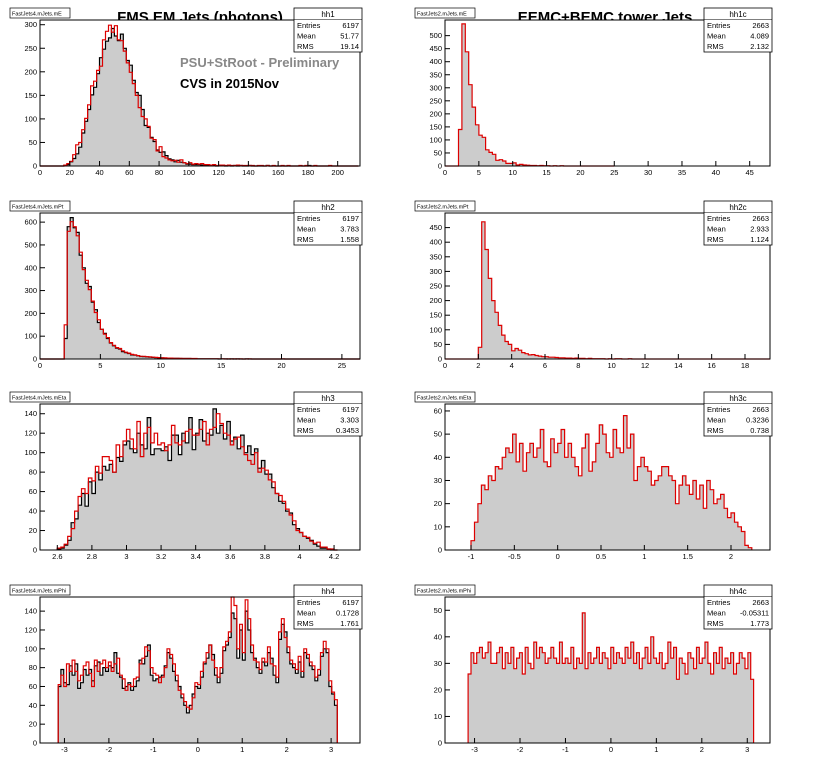  I want to click on x-tick-label: 8, so click(578, 365).